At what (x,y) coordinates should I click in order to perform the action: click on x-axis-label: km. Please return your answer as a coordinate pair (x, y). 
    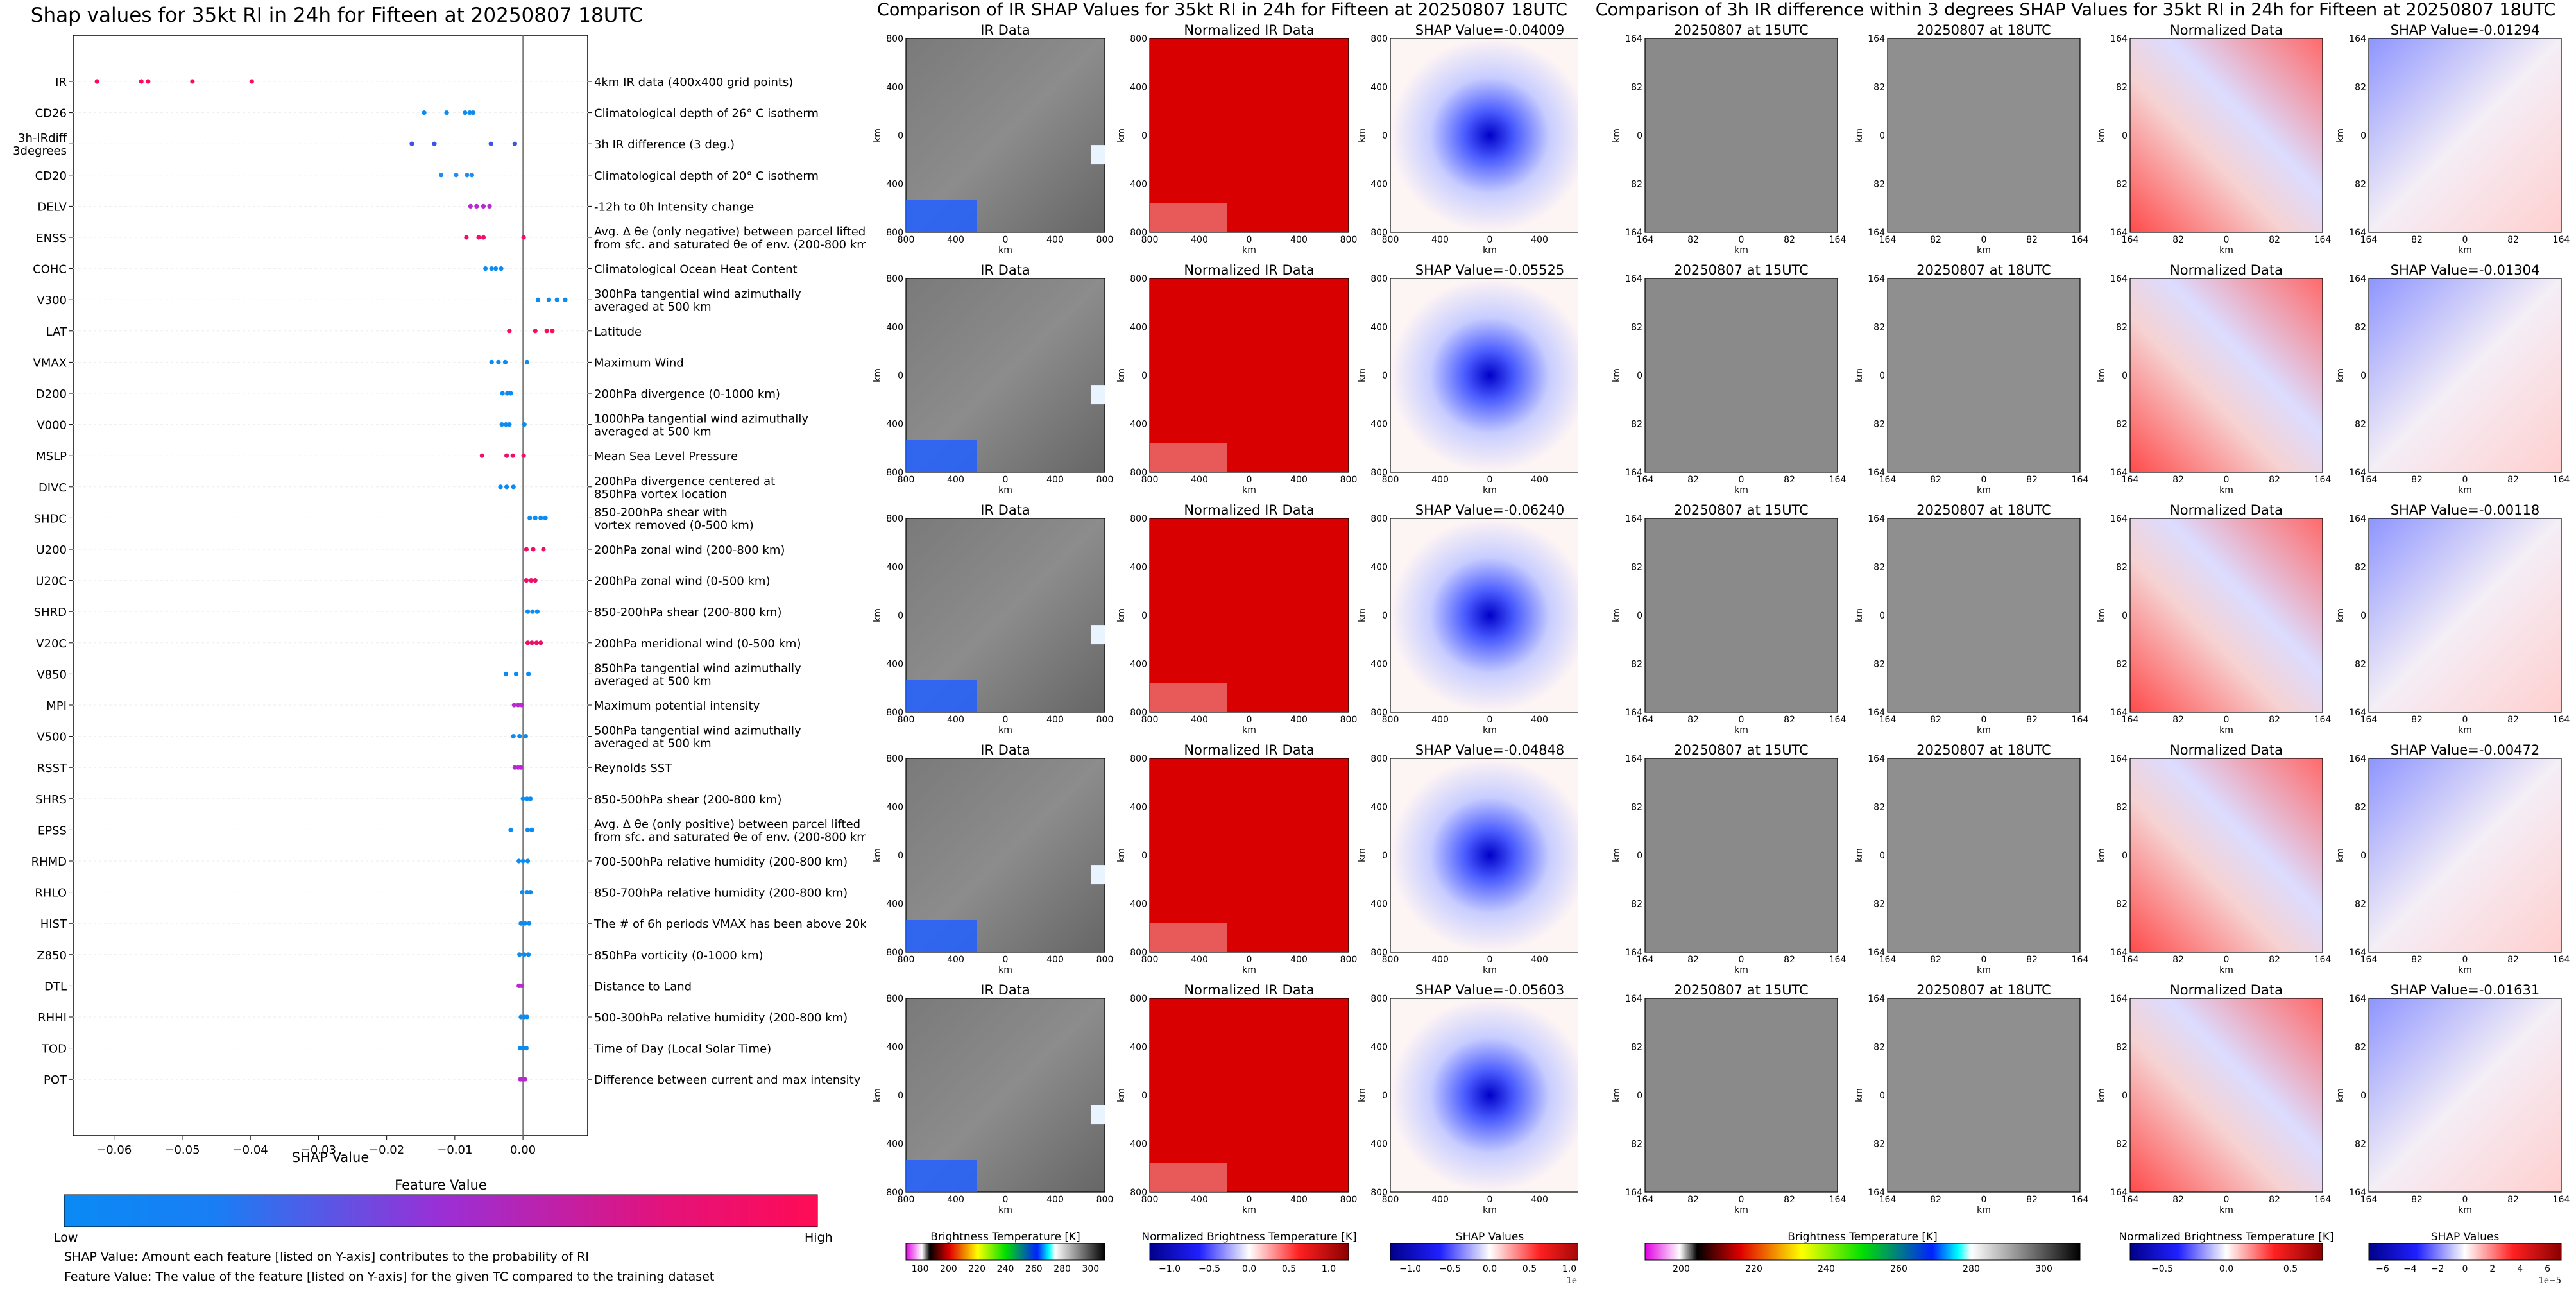
    Looking at the image, I should click on (2226, 730).